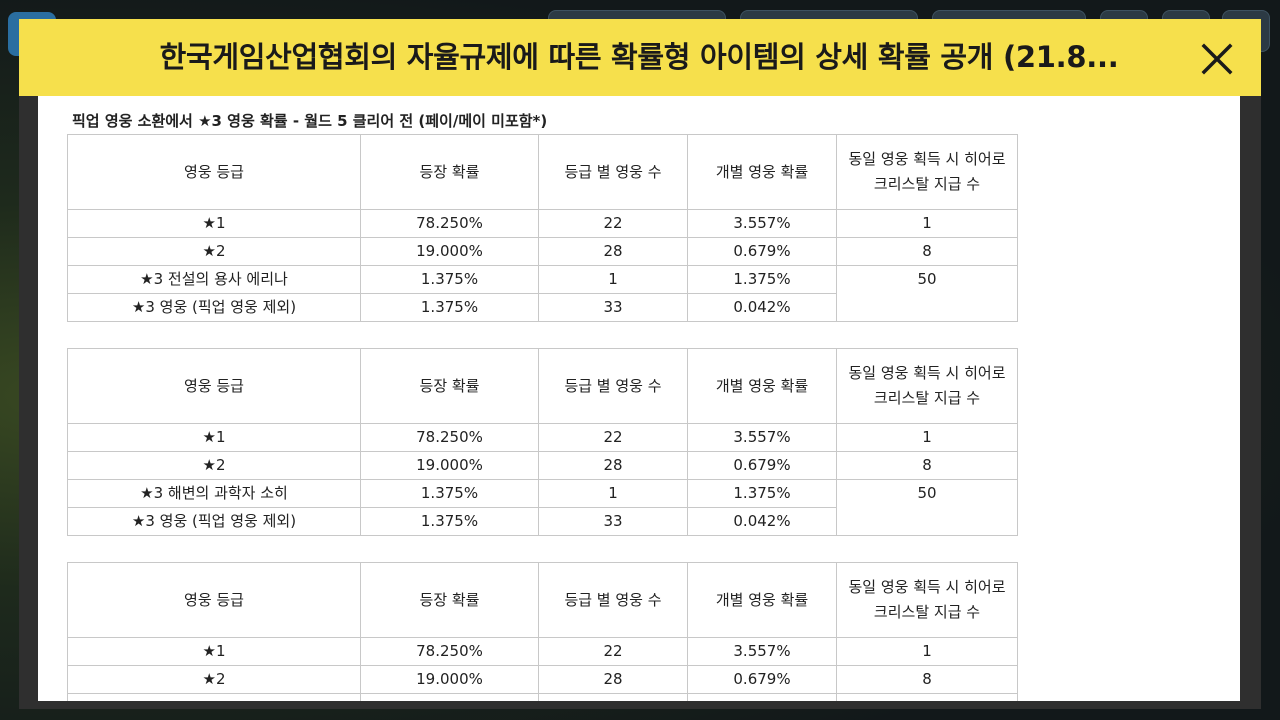  Describe the element at coordinates (927, 697) in the screenshot. I see `crystal-cell` at that location.